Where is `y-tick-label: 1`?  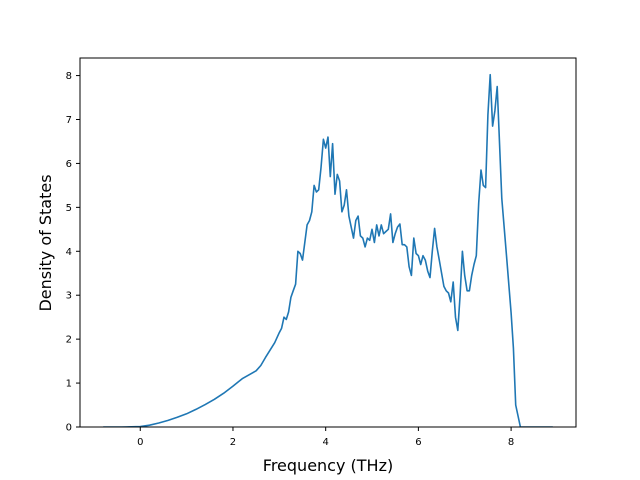
y-tick-label: 1 is located at coordinates (69, 384).